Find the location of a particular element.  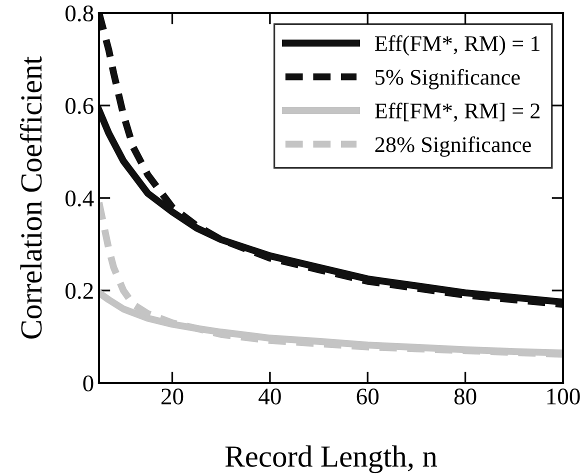

y-tick-label: 0.6 is located at coordinates (80, 106).